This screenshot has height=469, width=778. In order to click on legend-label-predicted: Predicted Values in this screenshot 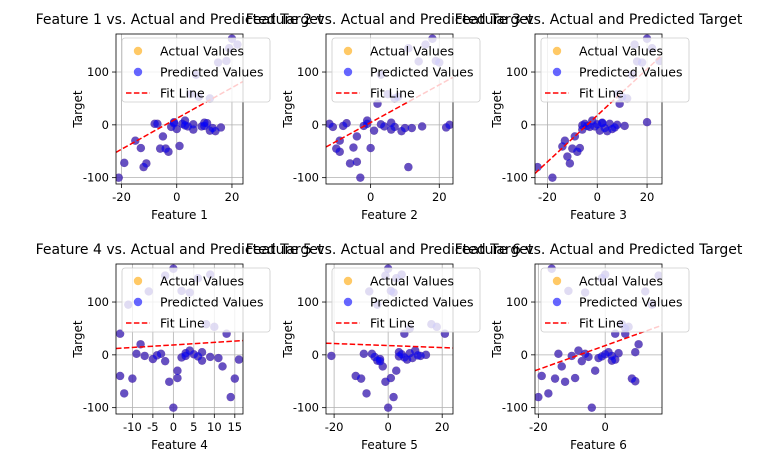, I will do `click(422, 302)`.